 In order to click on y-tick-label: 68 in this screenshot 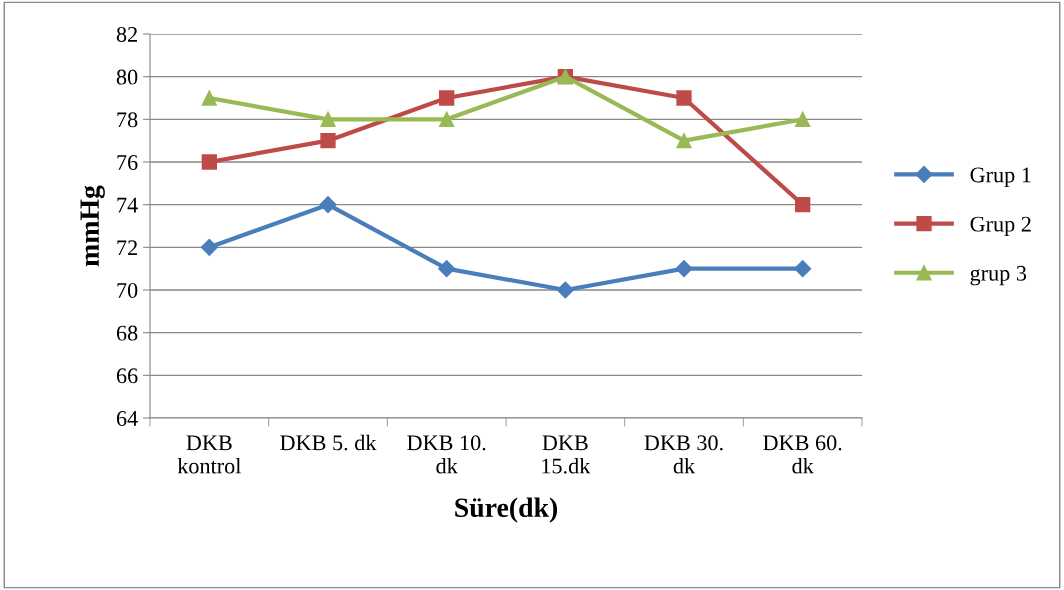, I will do `click(127, 333)`.